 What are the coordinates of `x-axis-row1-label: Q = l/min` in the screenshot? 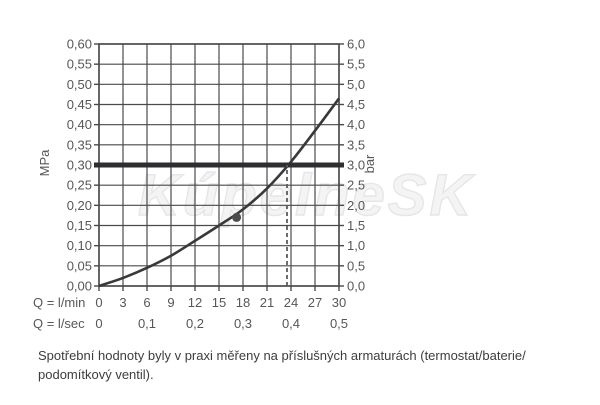 It's located at (59, 302).